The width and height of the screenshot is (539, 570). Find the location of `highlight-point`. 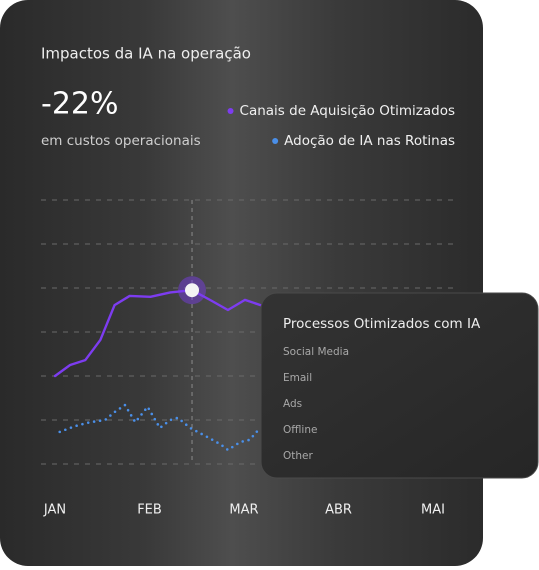

highlight-point is located at coordinates (192, 290).